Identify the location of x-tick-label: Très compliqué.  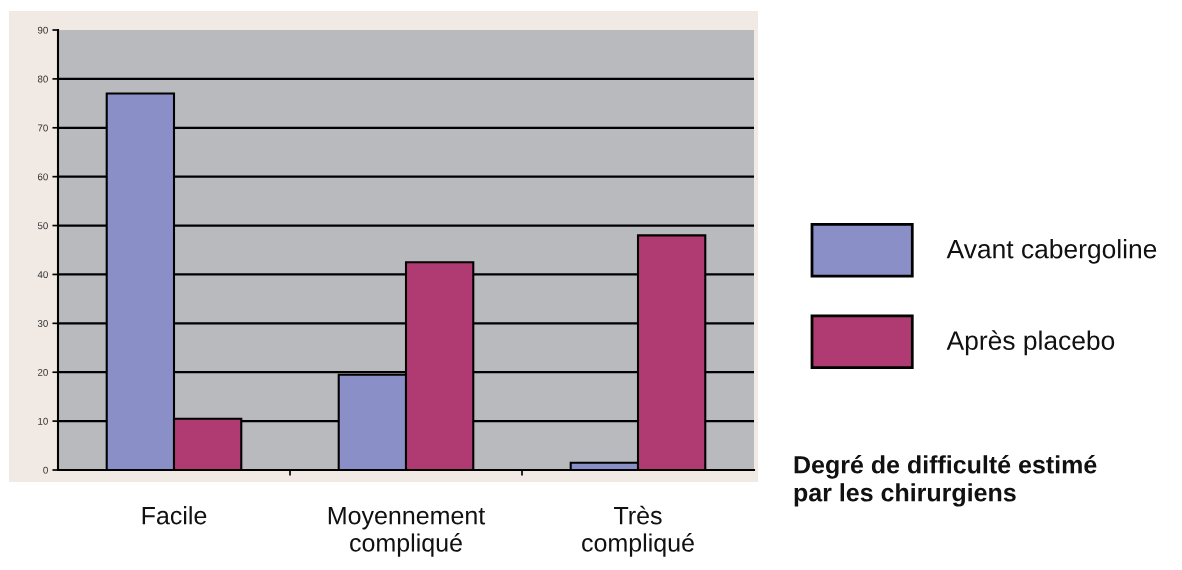
(638, 531).